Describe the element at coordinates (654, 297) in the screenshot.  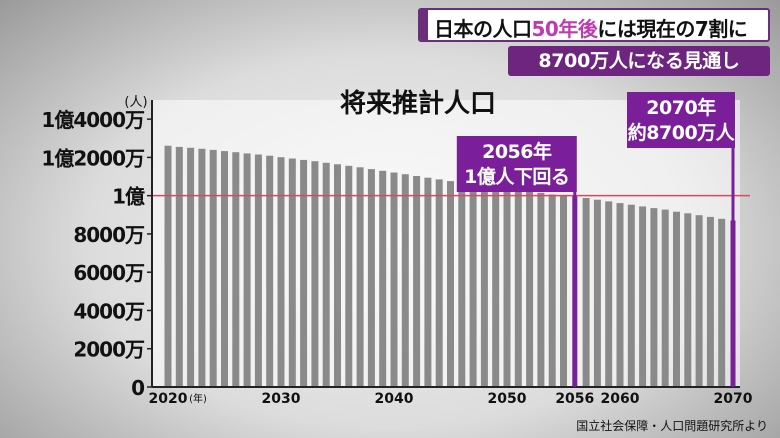
I see `bar-2063` at that location.